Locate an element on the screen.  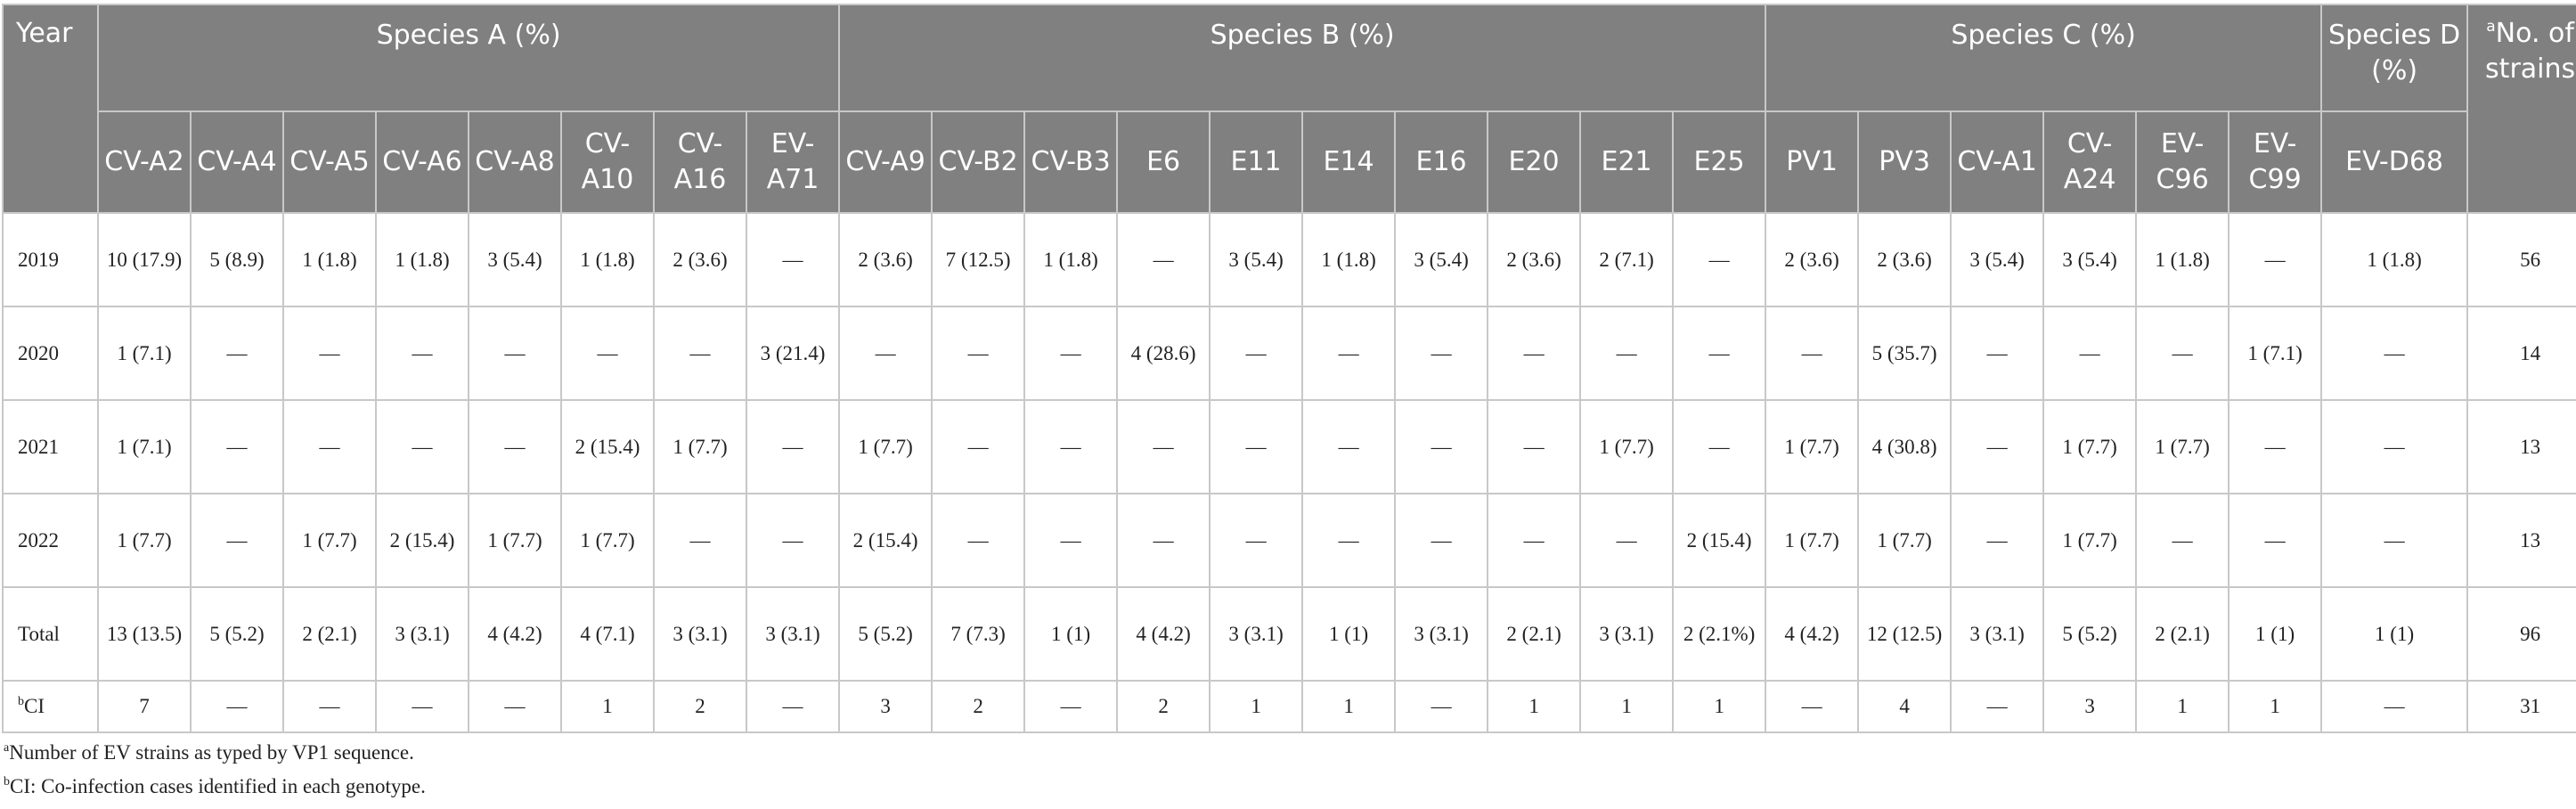
row-label-text: 2022 is located at coordinates (39, 540).